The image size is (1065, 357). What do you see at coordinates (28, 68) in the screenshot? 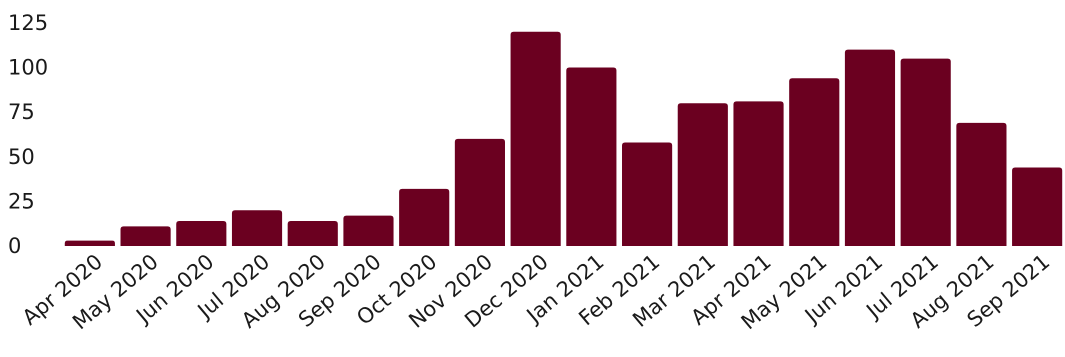
I see `y-tick-label: 100` at bounding box center [28, 68].